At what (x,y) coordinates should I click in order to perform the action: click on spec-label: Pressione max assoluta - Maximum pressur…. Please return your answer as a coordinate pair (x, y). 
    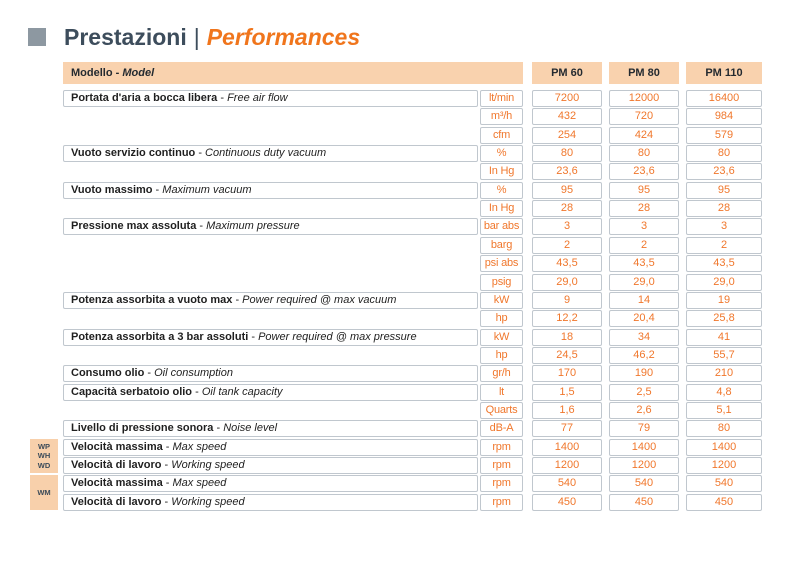
    Looking at the image, I should click on (270, 226).